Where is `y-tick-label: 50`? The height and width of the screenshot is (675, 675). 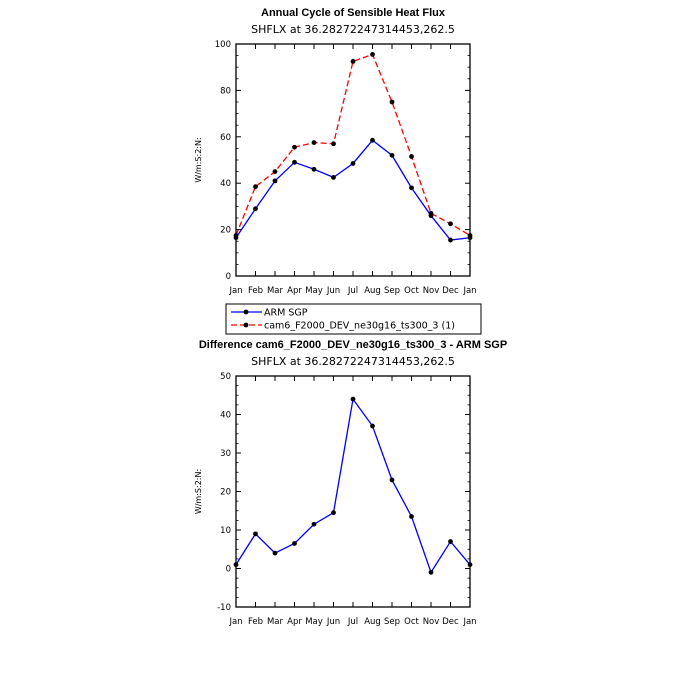 y-tick-label: 50 is located at coordinates (225, 377).